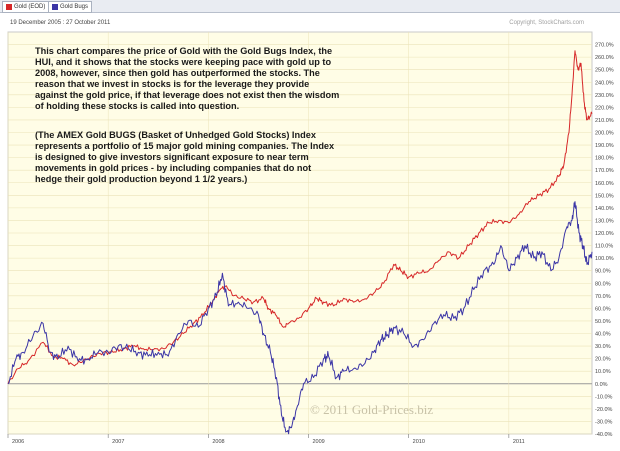 The image size is (620, 451). I want to click on y-tick-label: 260.0%, so click(604, 58).